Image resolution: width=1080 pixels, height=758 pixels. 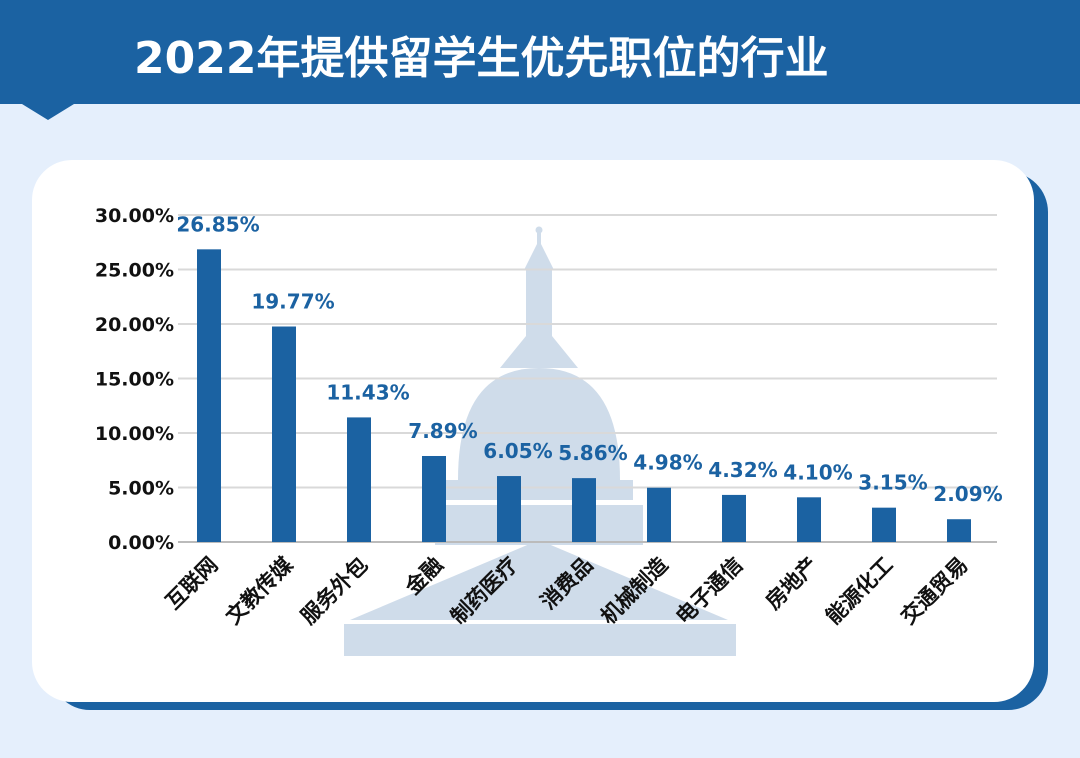 I want to click on x-tick-label: 交通贸易, so click(x=934, y=591).